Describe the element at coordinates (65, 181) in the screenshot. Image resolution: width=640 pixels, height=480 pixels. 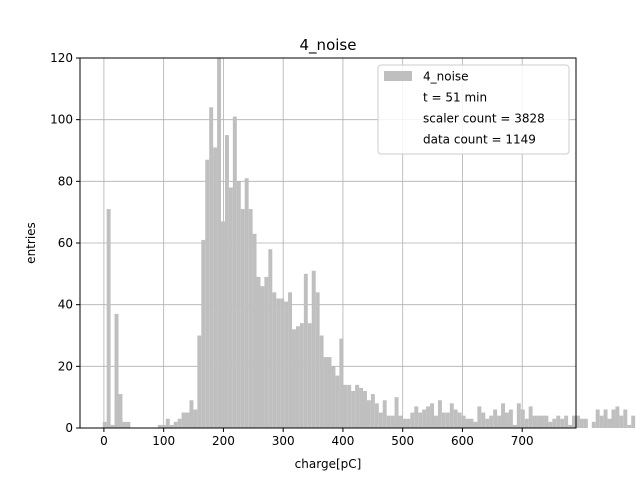
I see `y-tick-label: 80` at that location.